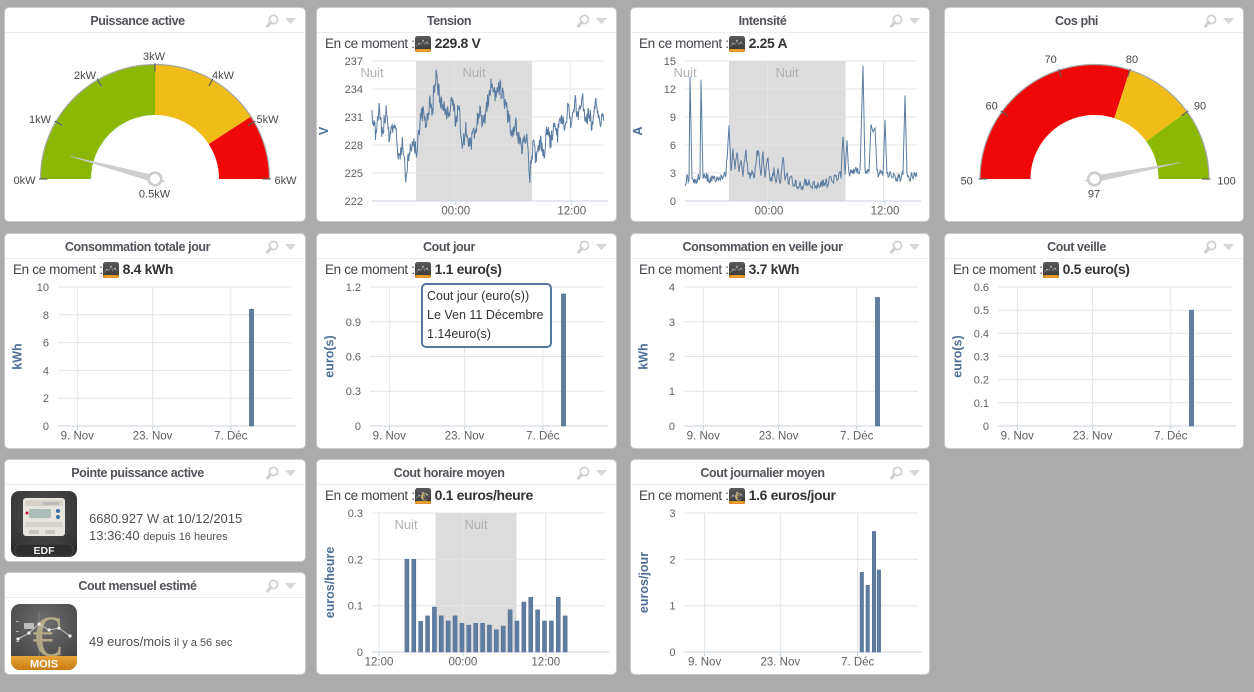  What do you see at coordinates (46, 316) in the screenshot?
I see `svg-text: 8` at bounding box center [46, 316].